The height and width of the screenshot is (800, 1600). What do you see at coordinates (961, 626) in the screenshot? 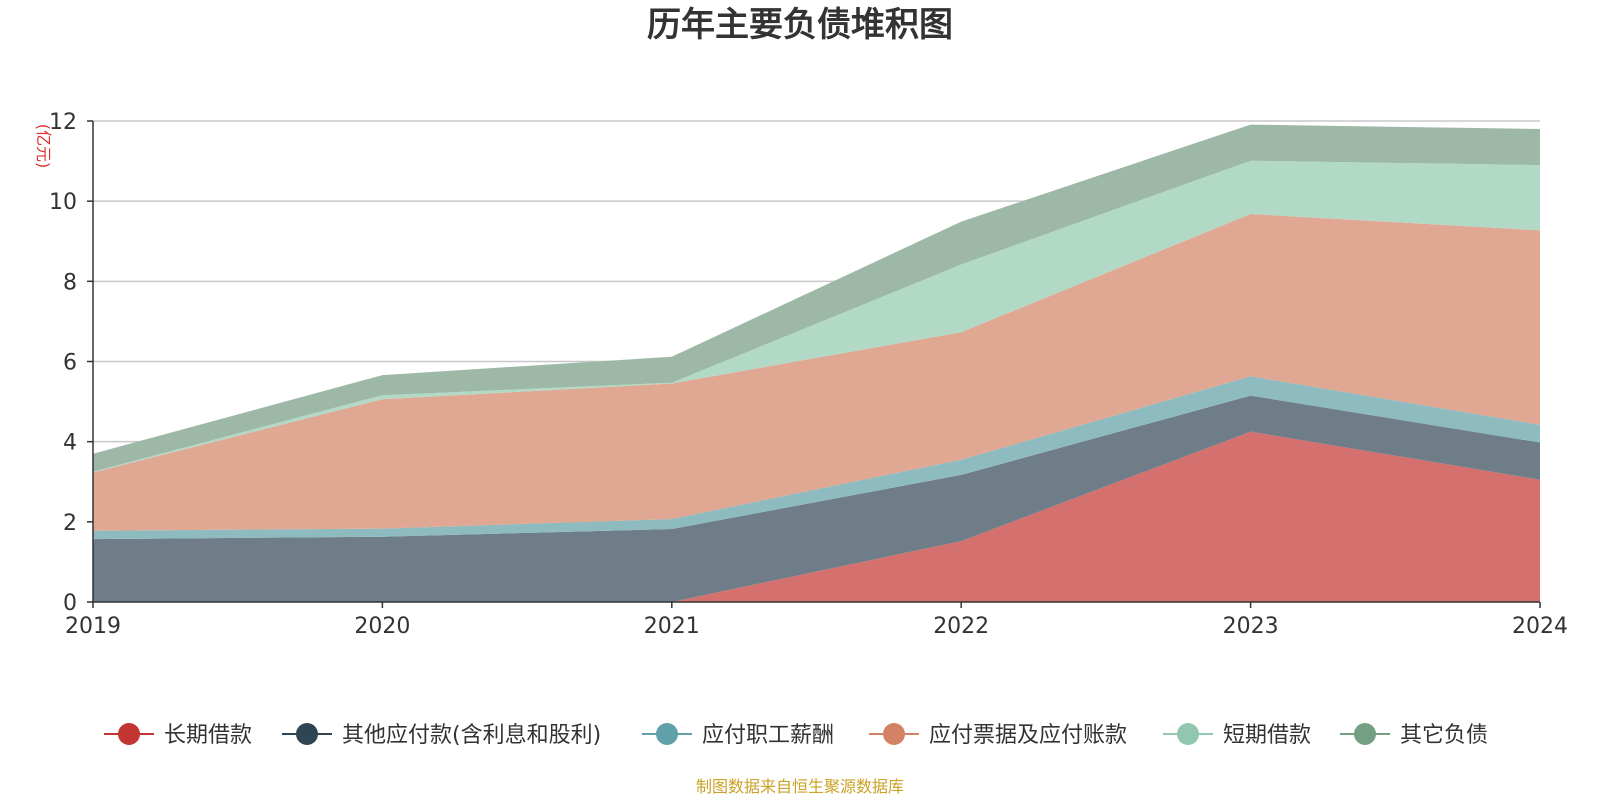
I see `x-tick-label: 2022` at bounding box center [961, 626].